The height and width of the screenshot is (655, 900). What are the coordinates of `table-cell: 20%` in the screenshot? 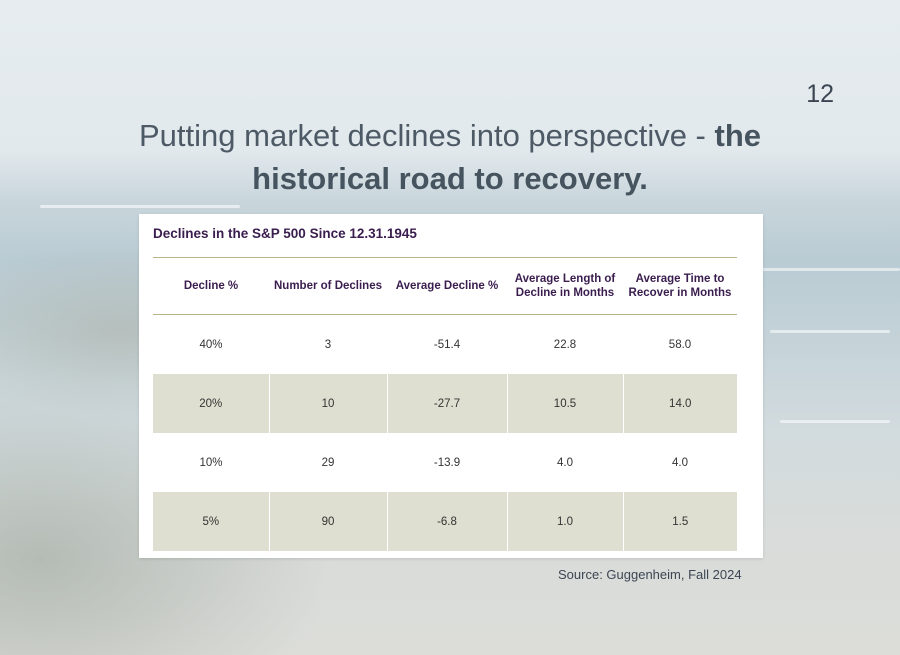 It's located at (211, 403).